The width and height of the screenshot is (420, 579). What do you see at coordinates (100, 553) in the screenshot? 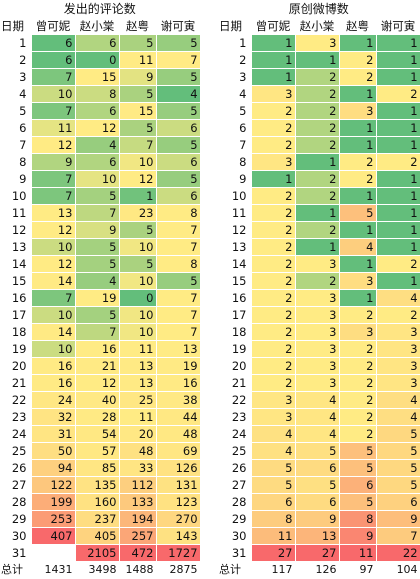
I see `table-row: 31 2105 472 1727` at bounding box center [100, 553].